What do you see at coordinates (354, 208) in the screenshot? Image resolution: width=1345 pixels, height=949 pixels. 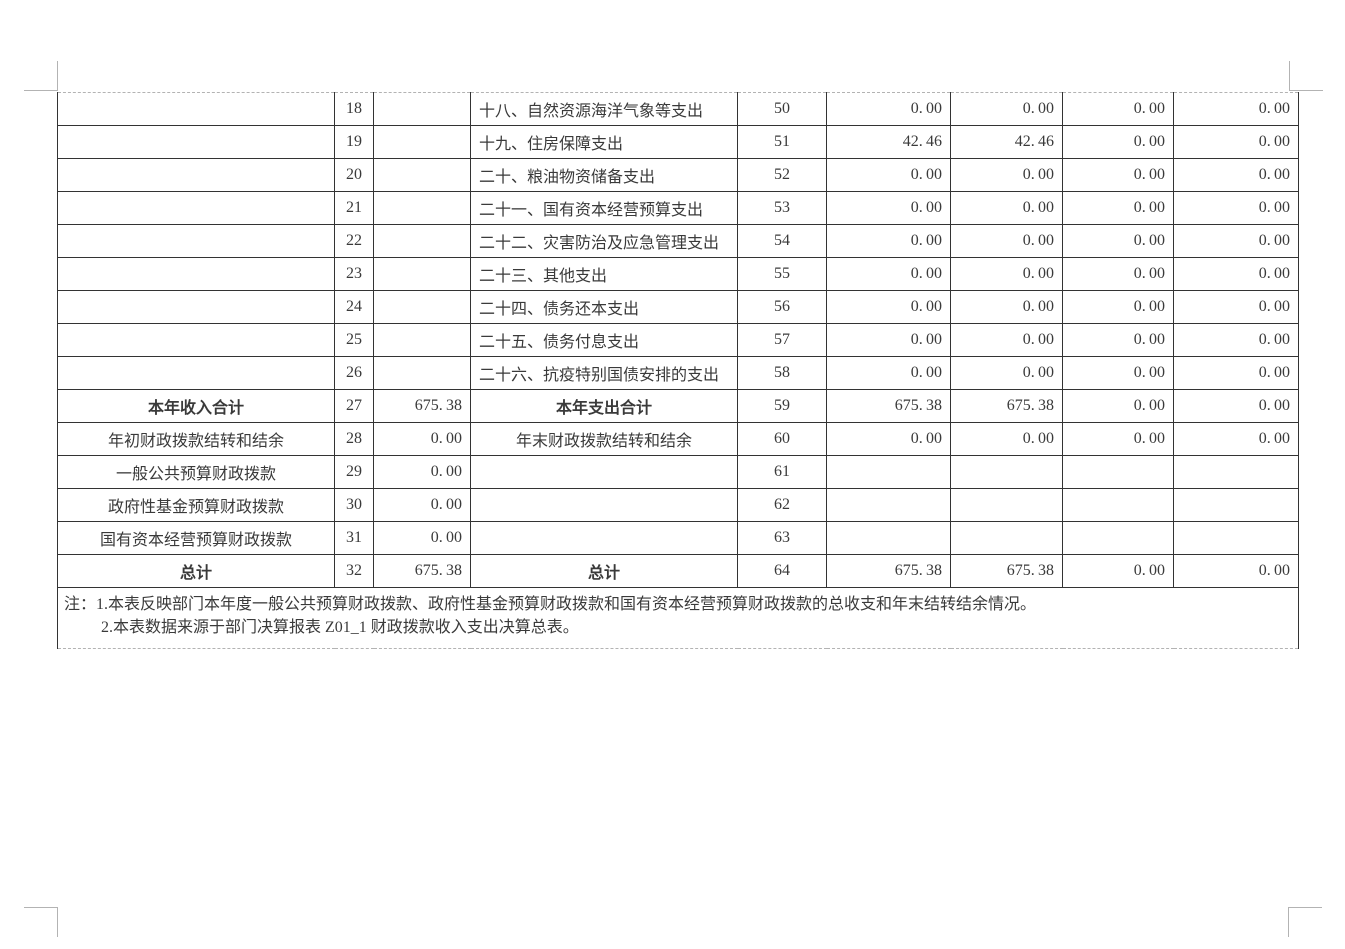 I see `line-number-left: 21` at bounding box center [354, 208].